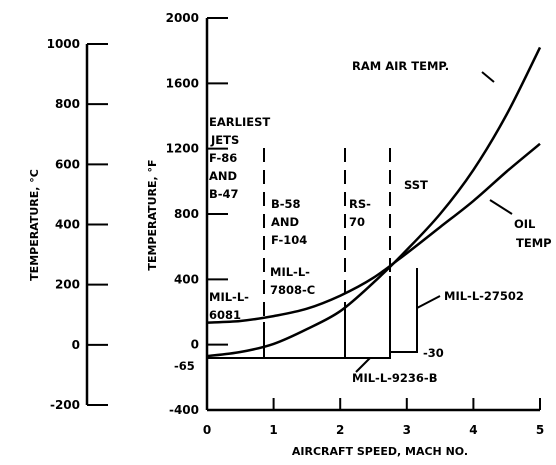  What do you see at coordinates (223, 176) in the screenshot?
I see `era-earliest-line4: AND` at bounding box center [223, 176].